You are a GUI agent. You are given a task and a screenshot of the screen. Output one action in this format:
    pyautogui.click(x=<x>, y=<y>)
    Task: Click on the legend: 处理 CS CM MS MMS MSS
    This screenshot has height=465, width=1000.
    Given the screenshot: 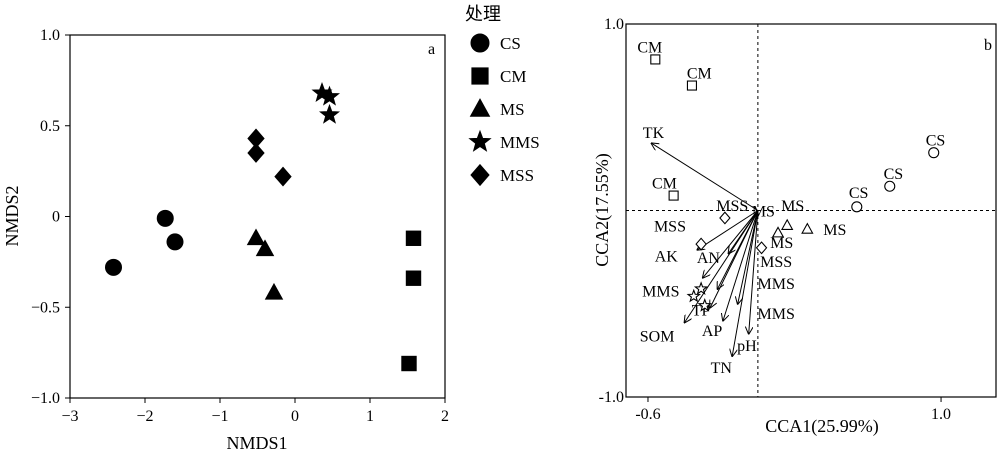 What is the action you would take?
    pyautogui.click(x=502, y=95)
    